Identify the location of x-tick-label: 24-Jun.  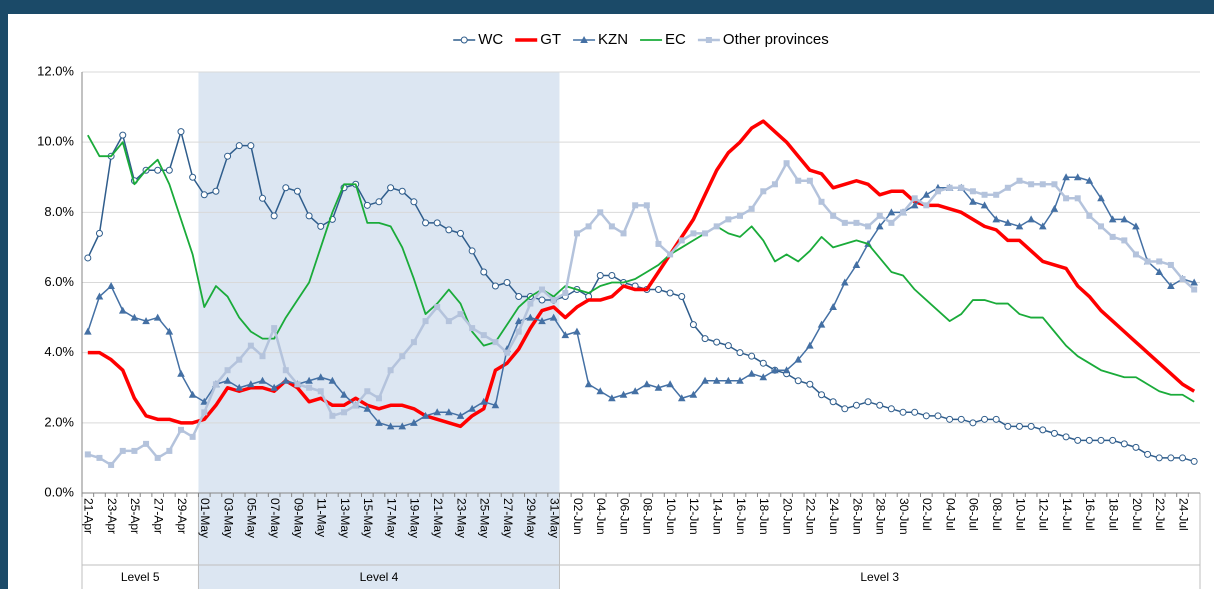
(834, 516).